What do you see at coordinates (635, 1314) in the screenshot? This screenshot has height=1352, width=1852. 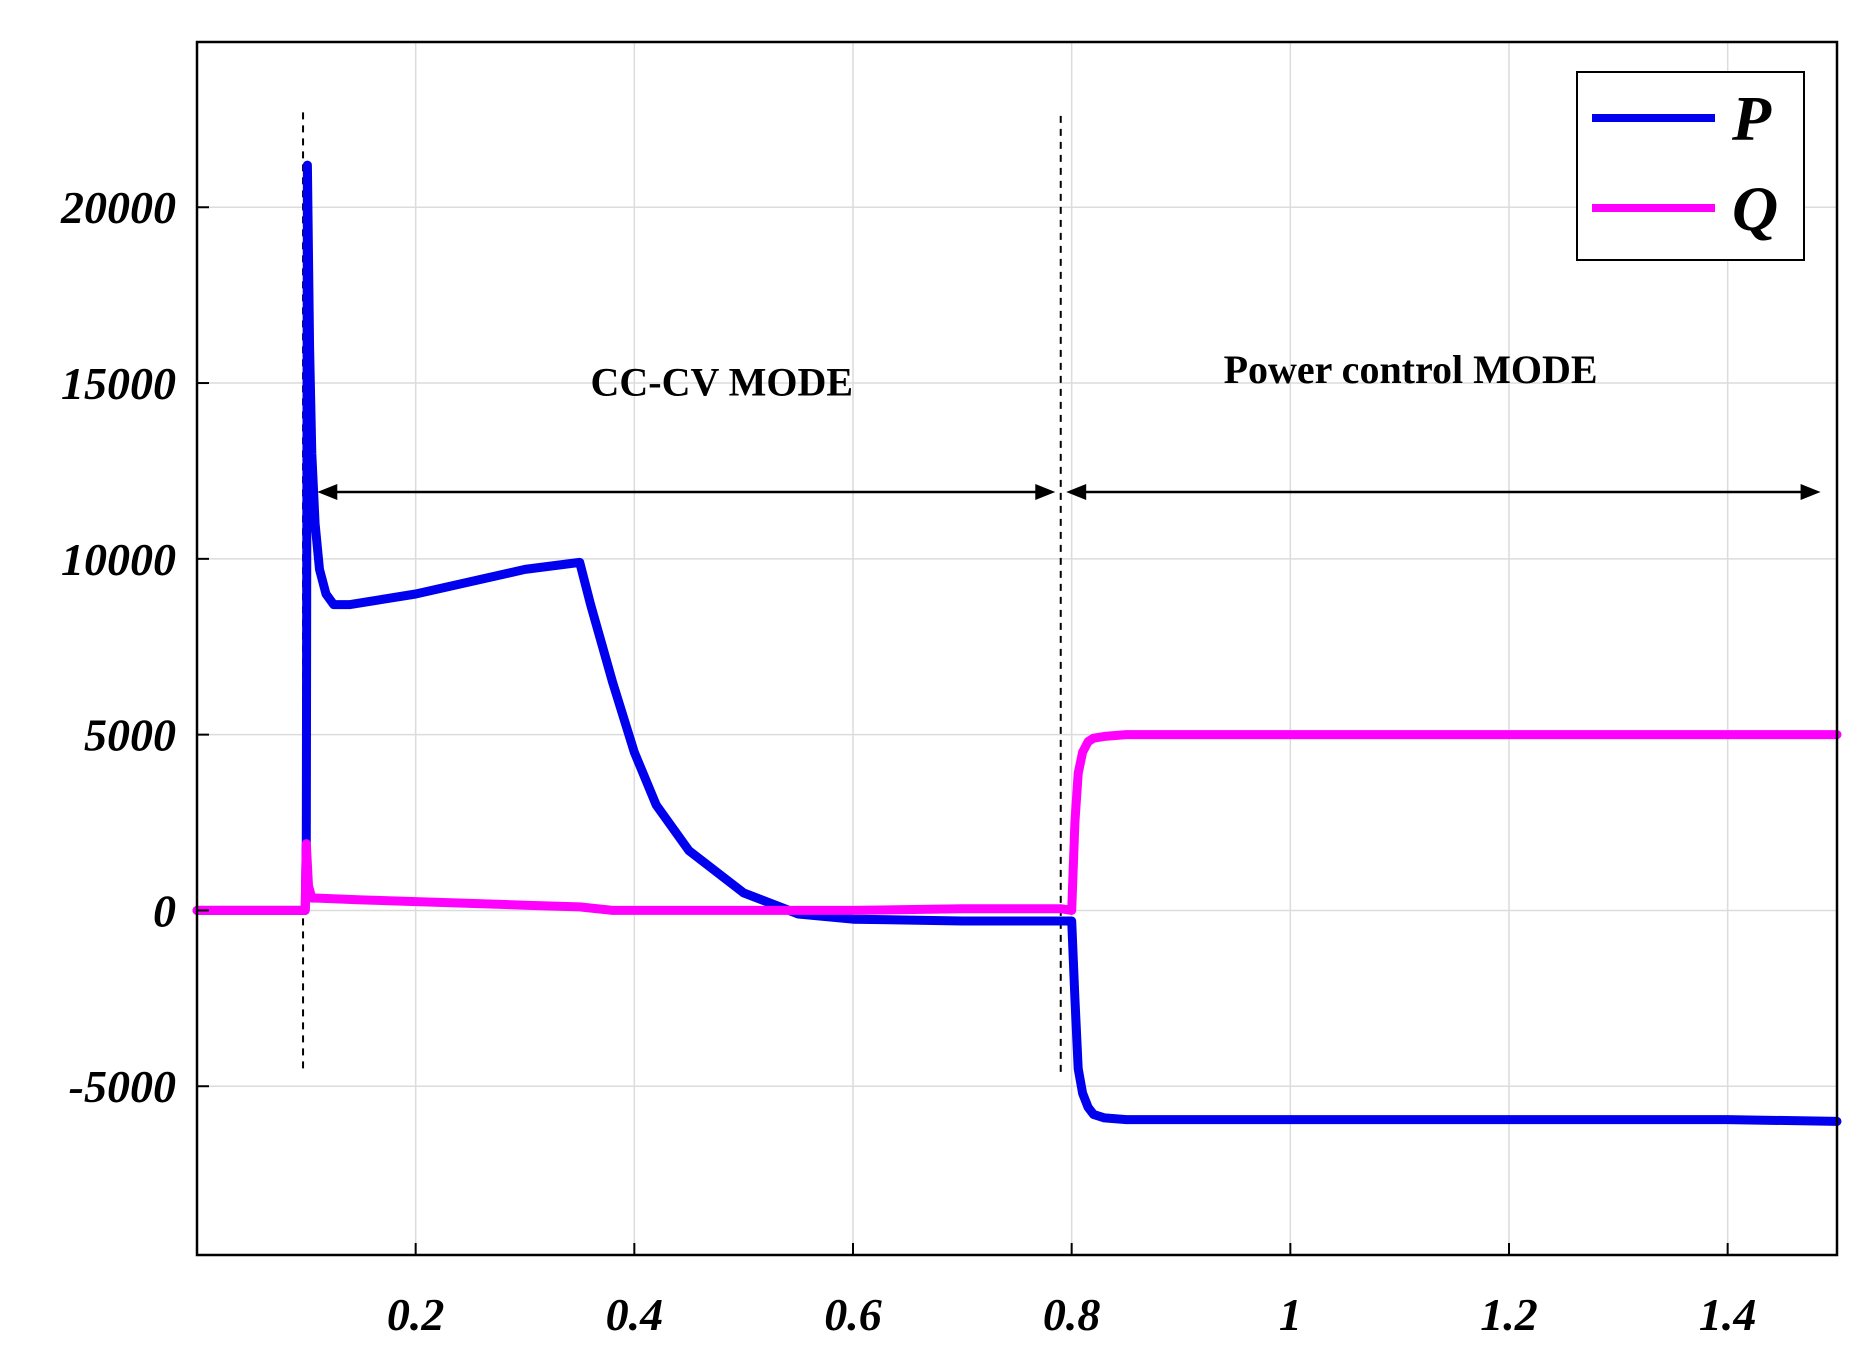 I see `x-tick-label: 0.4` at bounding box center [635, 1314].